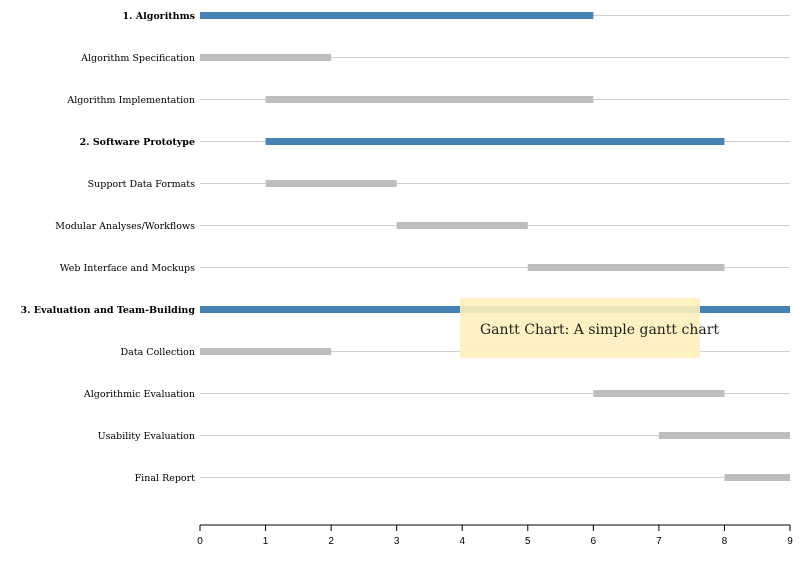 The image size is (800, 575). What do you see at coordinates (790, 541) in the screenshot?
I see `x-tick-label: 9` at bounding box center [790, 541].